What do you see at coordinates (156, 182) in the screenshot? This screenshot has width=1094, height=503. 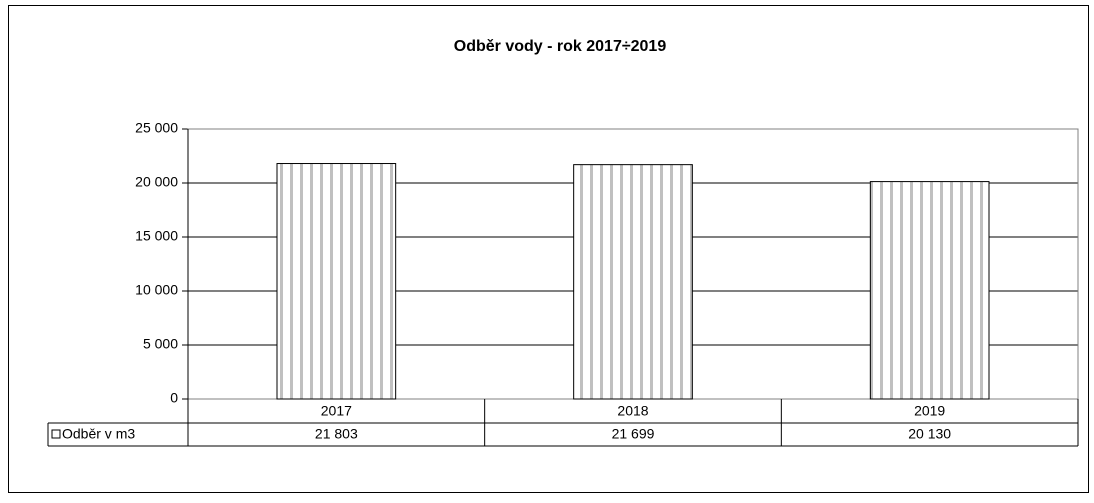 I see `y-tick-label: 20 000` at bounding box center [156, 182].